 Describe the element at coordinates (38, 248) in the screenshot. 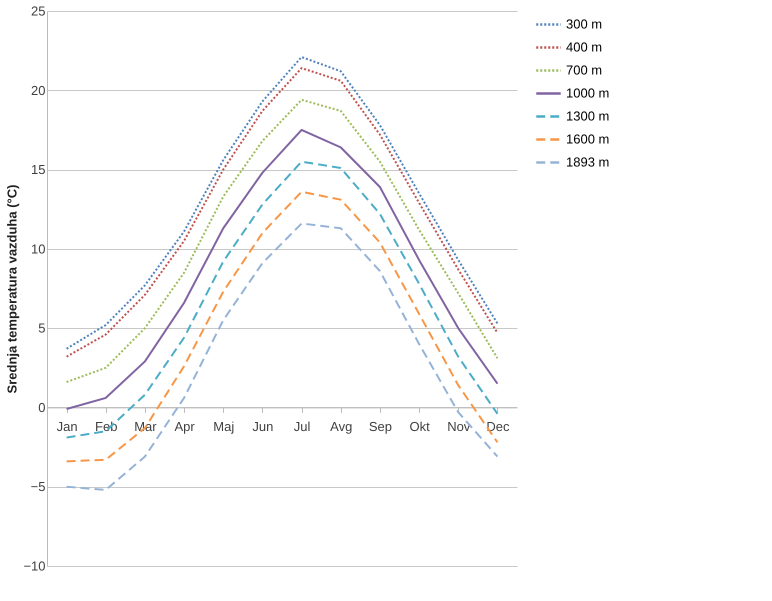

I see `y-tick-label: 10` at that location.